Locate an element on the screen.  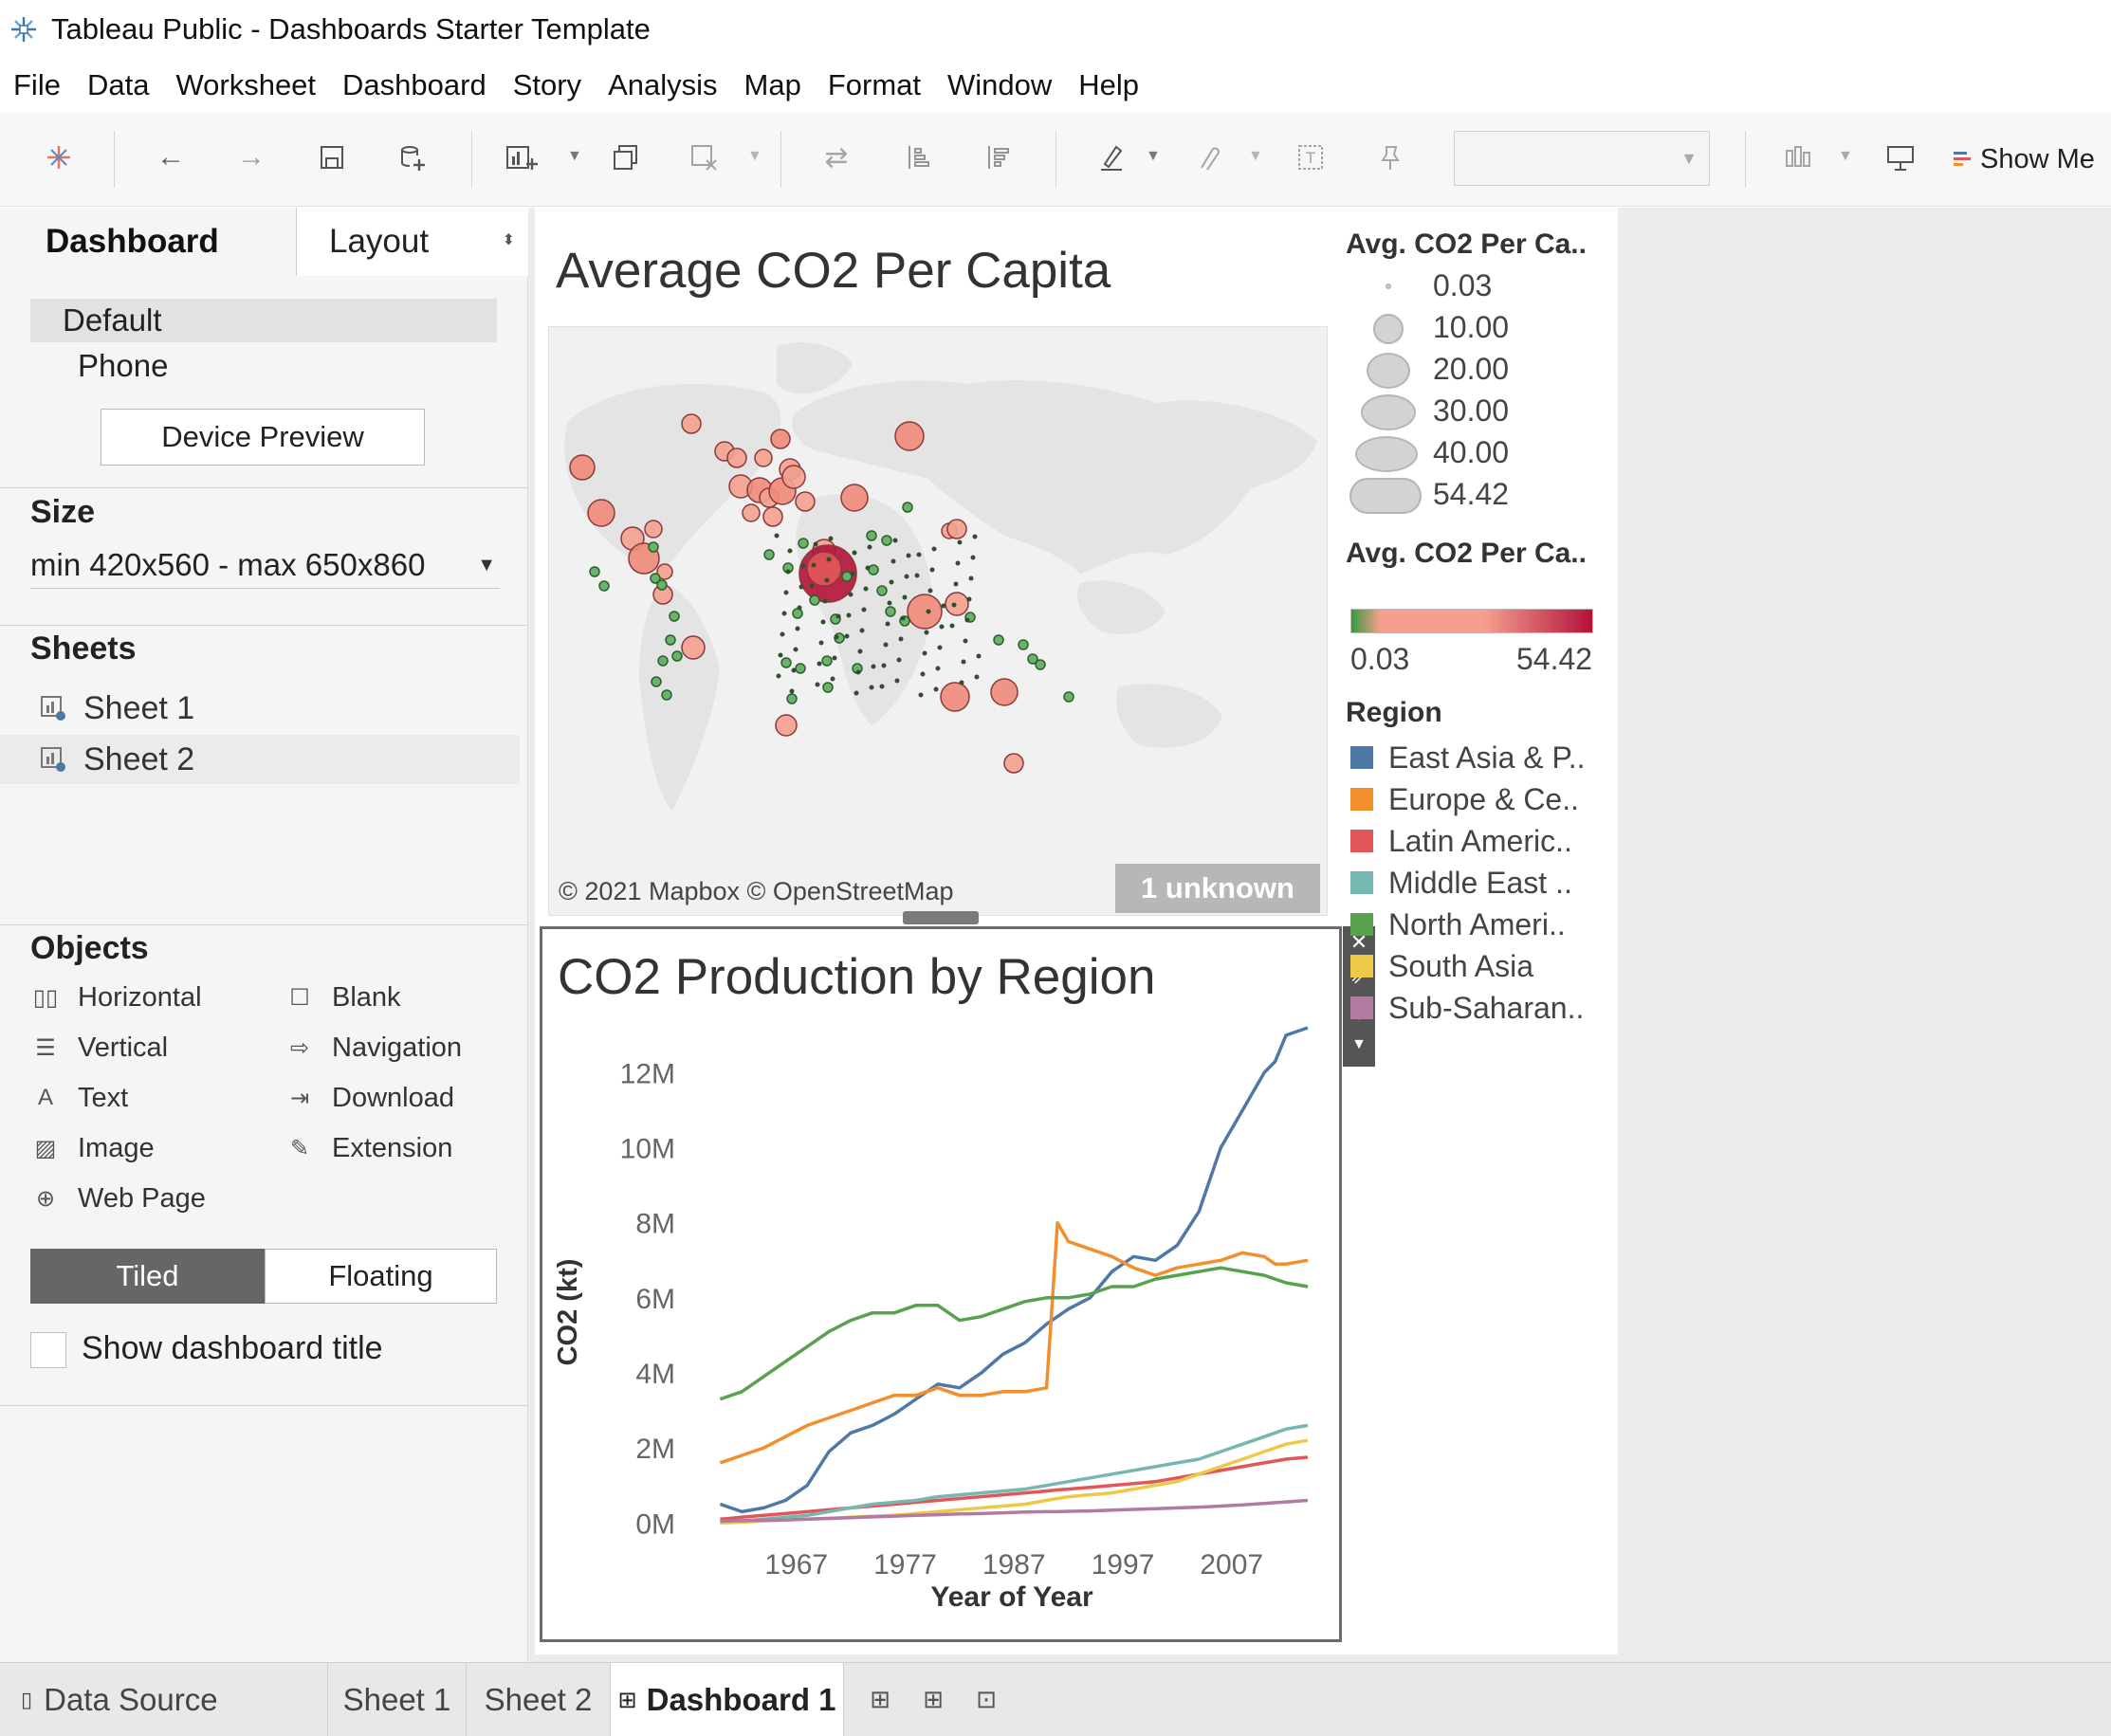
object-web-page: ⊕ Web Page is located at coordinates (118, 1198).